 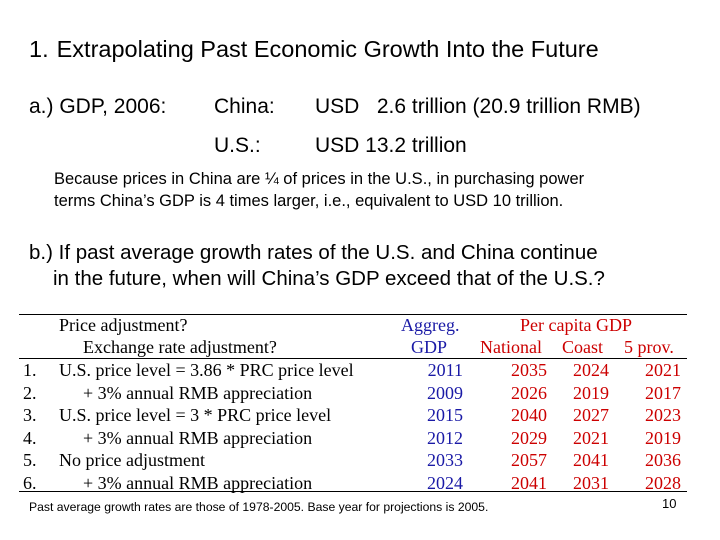 What do you see at coordinates (583, 347) in the screenshot?
I see `header-coast: Coast` at bounding box center [583, 347].